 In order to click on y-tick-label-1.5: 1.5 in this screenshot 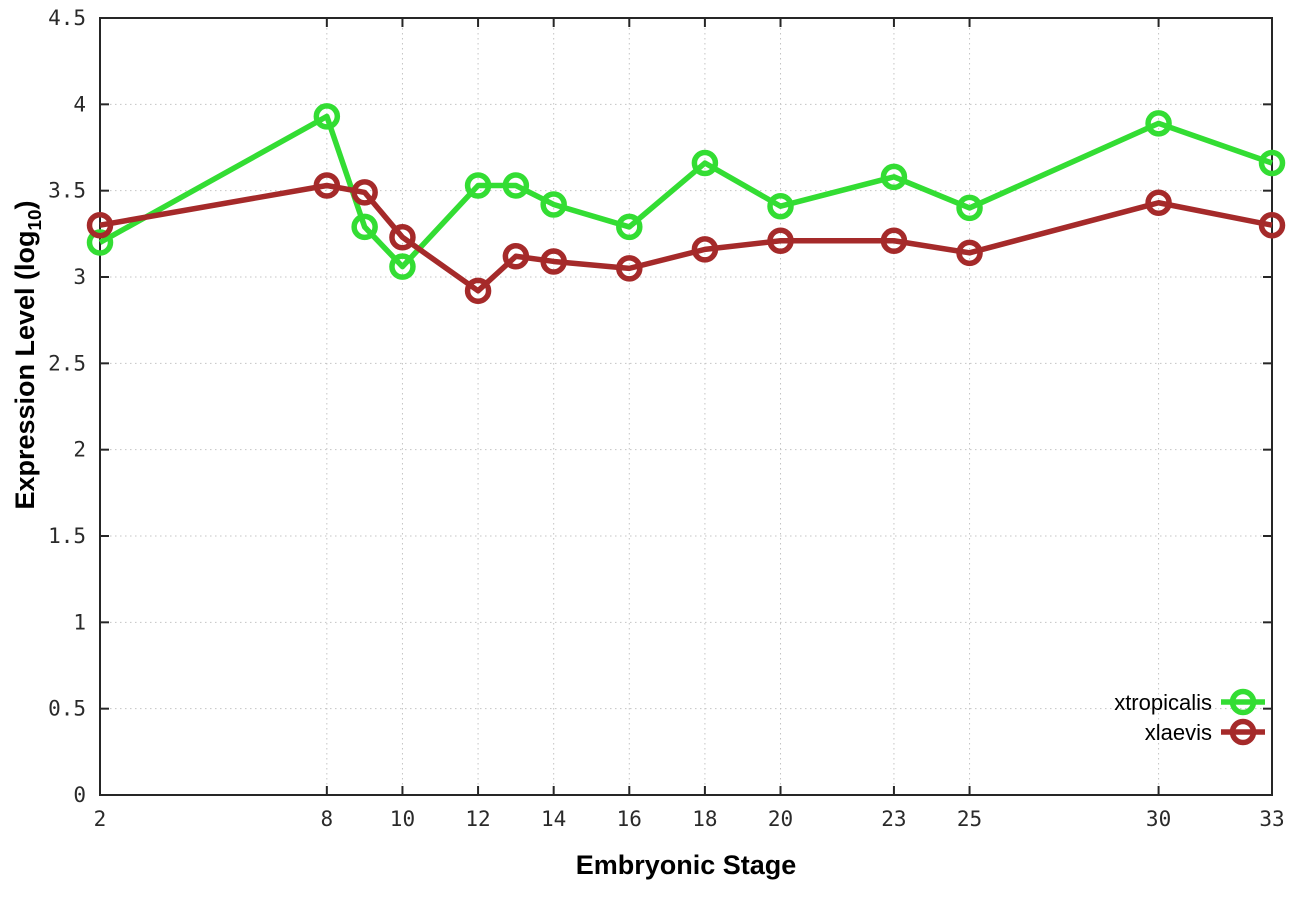, I will do `click(67, 536)`.